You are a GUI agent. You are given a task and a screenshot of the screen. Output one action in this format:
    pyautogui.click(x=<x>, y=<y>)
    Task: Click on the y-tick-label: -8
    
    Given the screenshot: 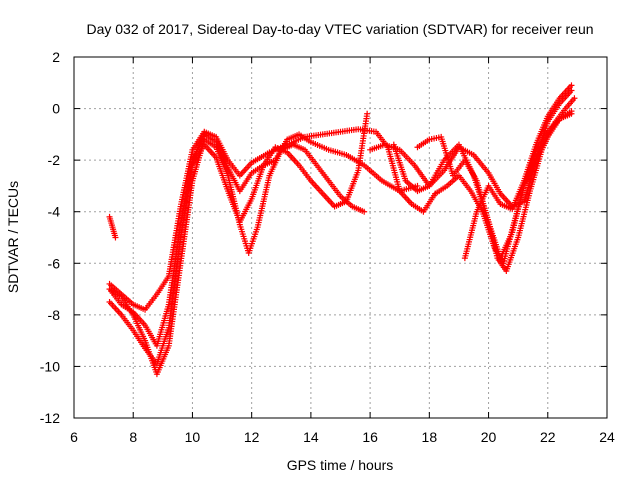 What is the action you would take?
    pyautogui.click(x=54, y=315)
    